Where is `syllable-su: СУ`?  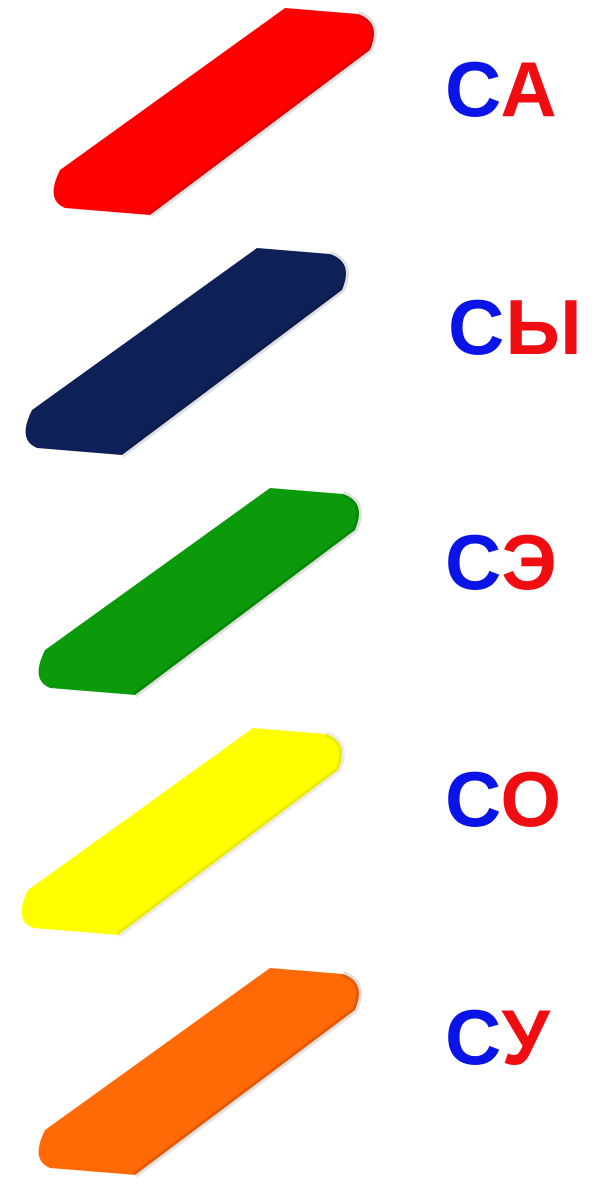
syllable-su: СУ is located at coordinates (498, 1037).